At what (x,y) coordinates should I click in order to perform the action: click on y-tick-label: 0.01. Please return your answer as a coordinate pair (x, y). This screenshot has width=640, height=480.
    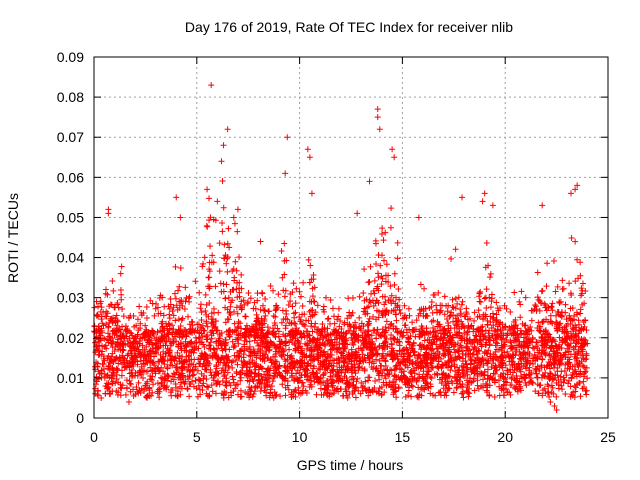
    Looking at the image, I should click on (70, 378).